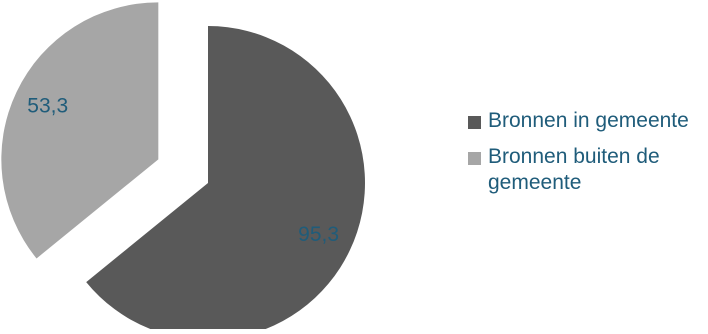  What do you see at coordinates (574, 169) in the screenshot?
I see `legend-label-bronnen-buiten-de-gemeente: Bronnen buiten de gemeente` at bounding box center [574, 169].